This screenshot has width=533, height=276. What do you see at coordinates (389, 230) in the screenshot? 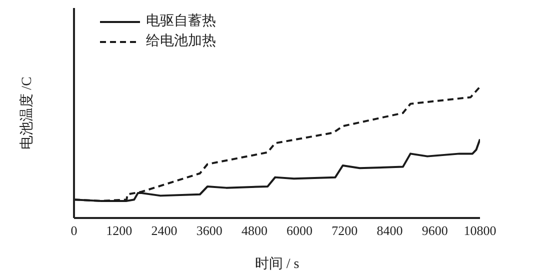
I see `x-tick-label: 8400` at bounding box center [389, 230].